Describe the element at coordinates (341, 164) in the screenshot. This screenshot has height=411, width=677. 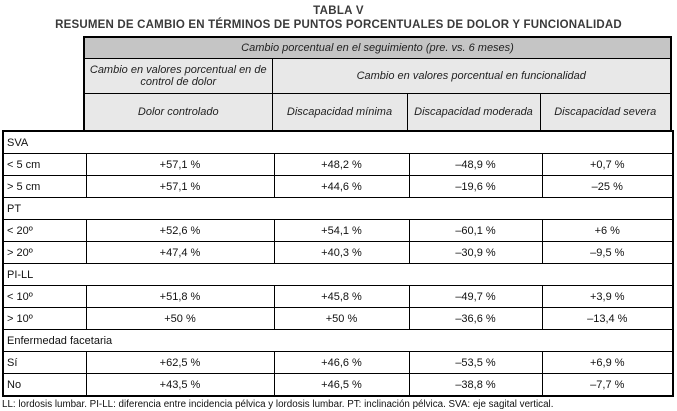
I see `cell-value: +48,2 %` at that location.